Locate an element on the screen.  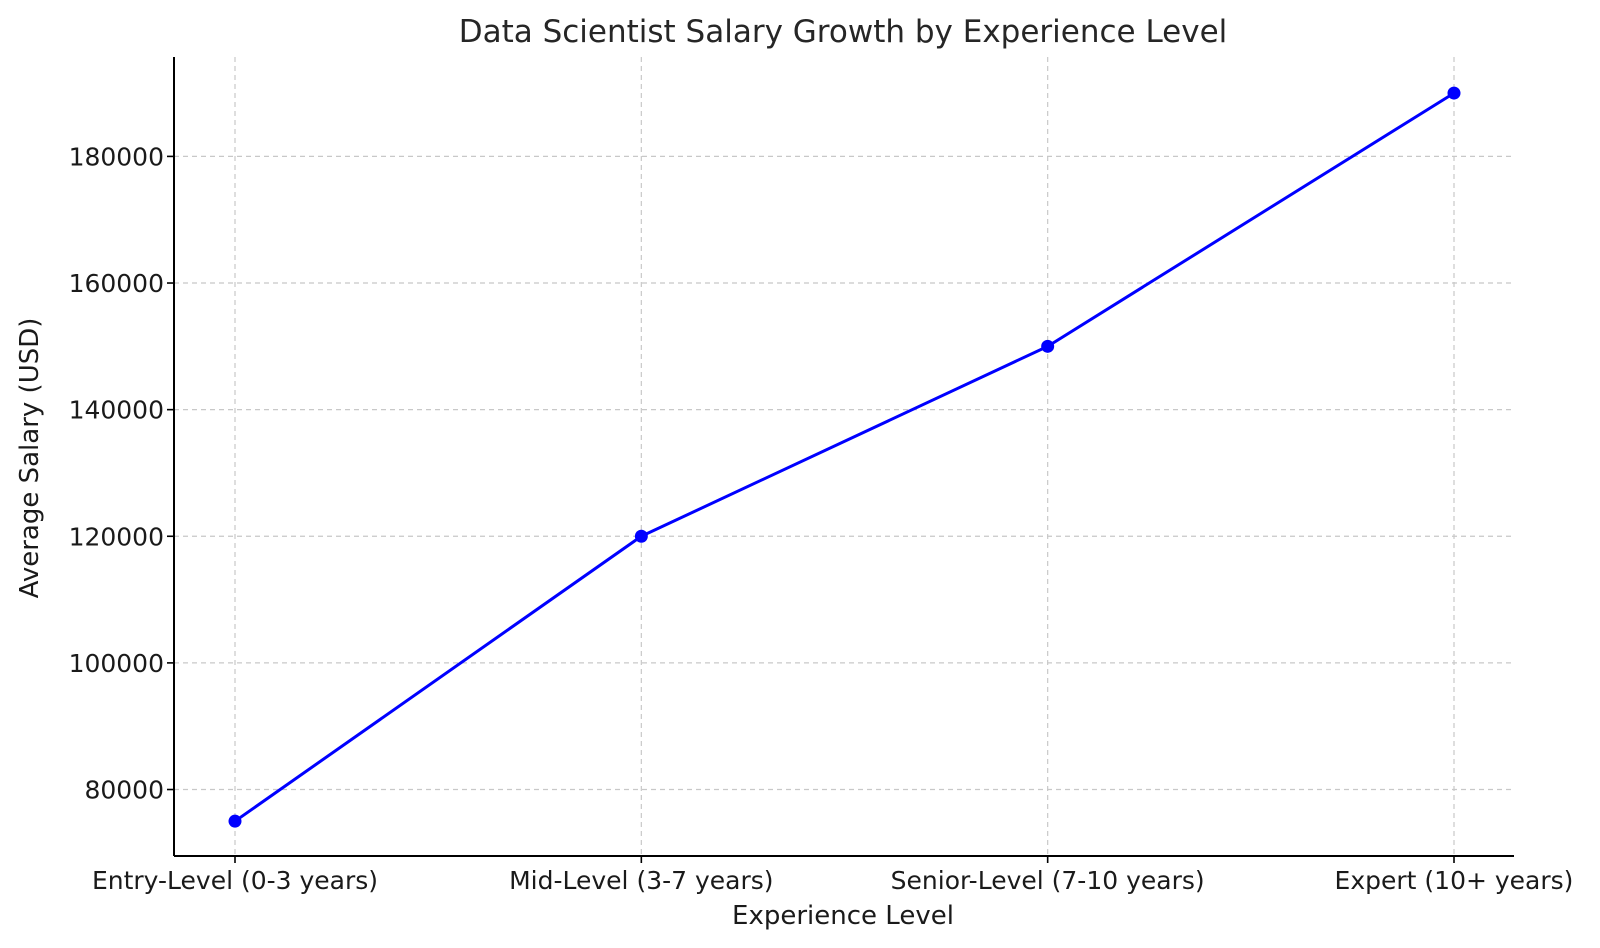
x-tick-label: Senior-Level (7-10 years) is located at coordinates (1048, 880).